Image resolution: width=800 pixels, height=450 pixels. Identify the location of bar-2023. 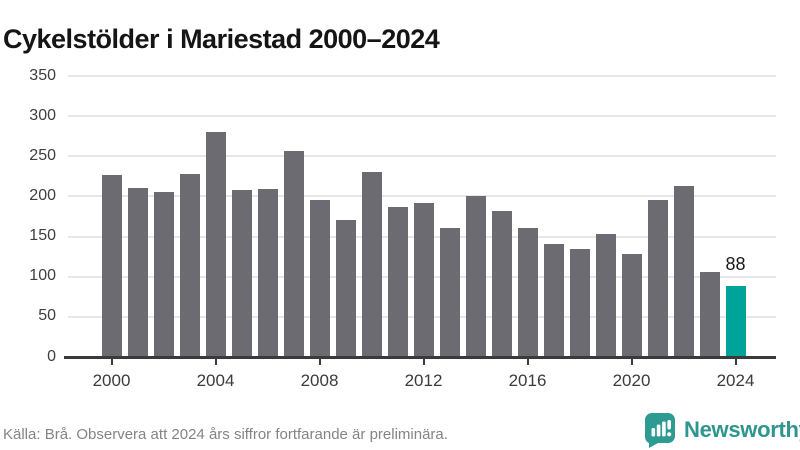
(709, 314).